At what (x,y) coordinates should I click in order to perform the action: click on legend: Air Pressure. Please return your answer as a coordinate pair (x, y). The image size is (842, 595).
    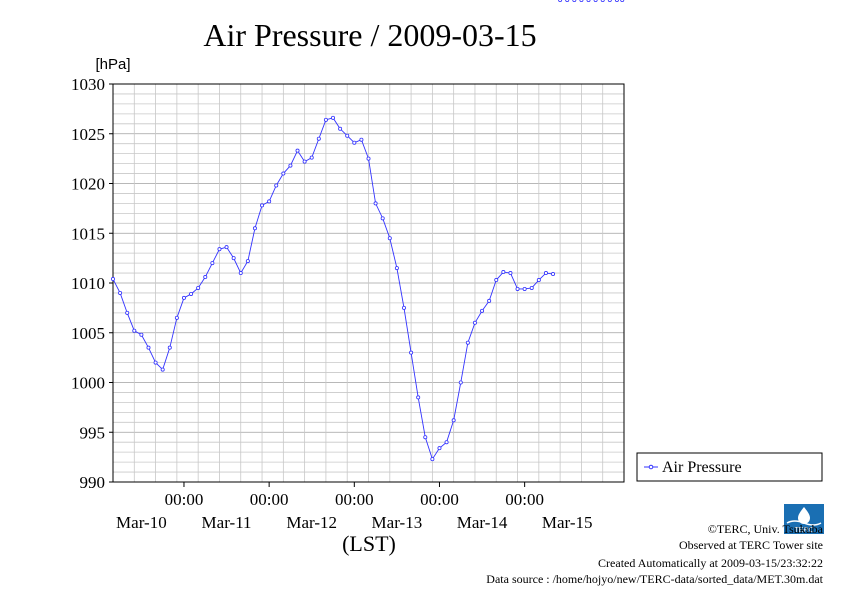
    Looking at the image, I should click on (729, 467).